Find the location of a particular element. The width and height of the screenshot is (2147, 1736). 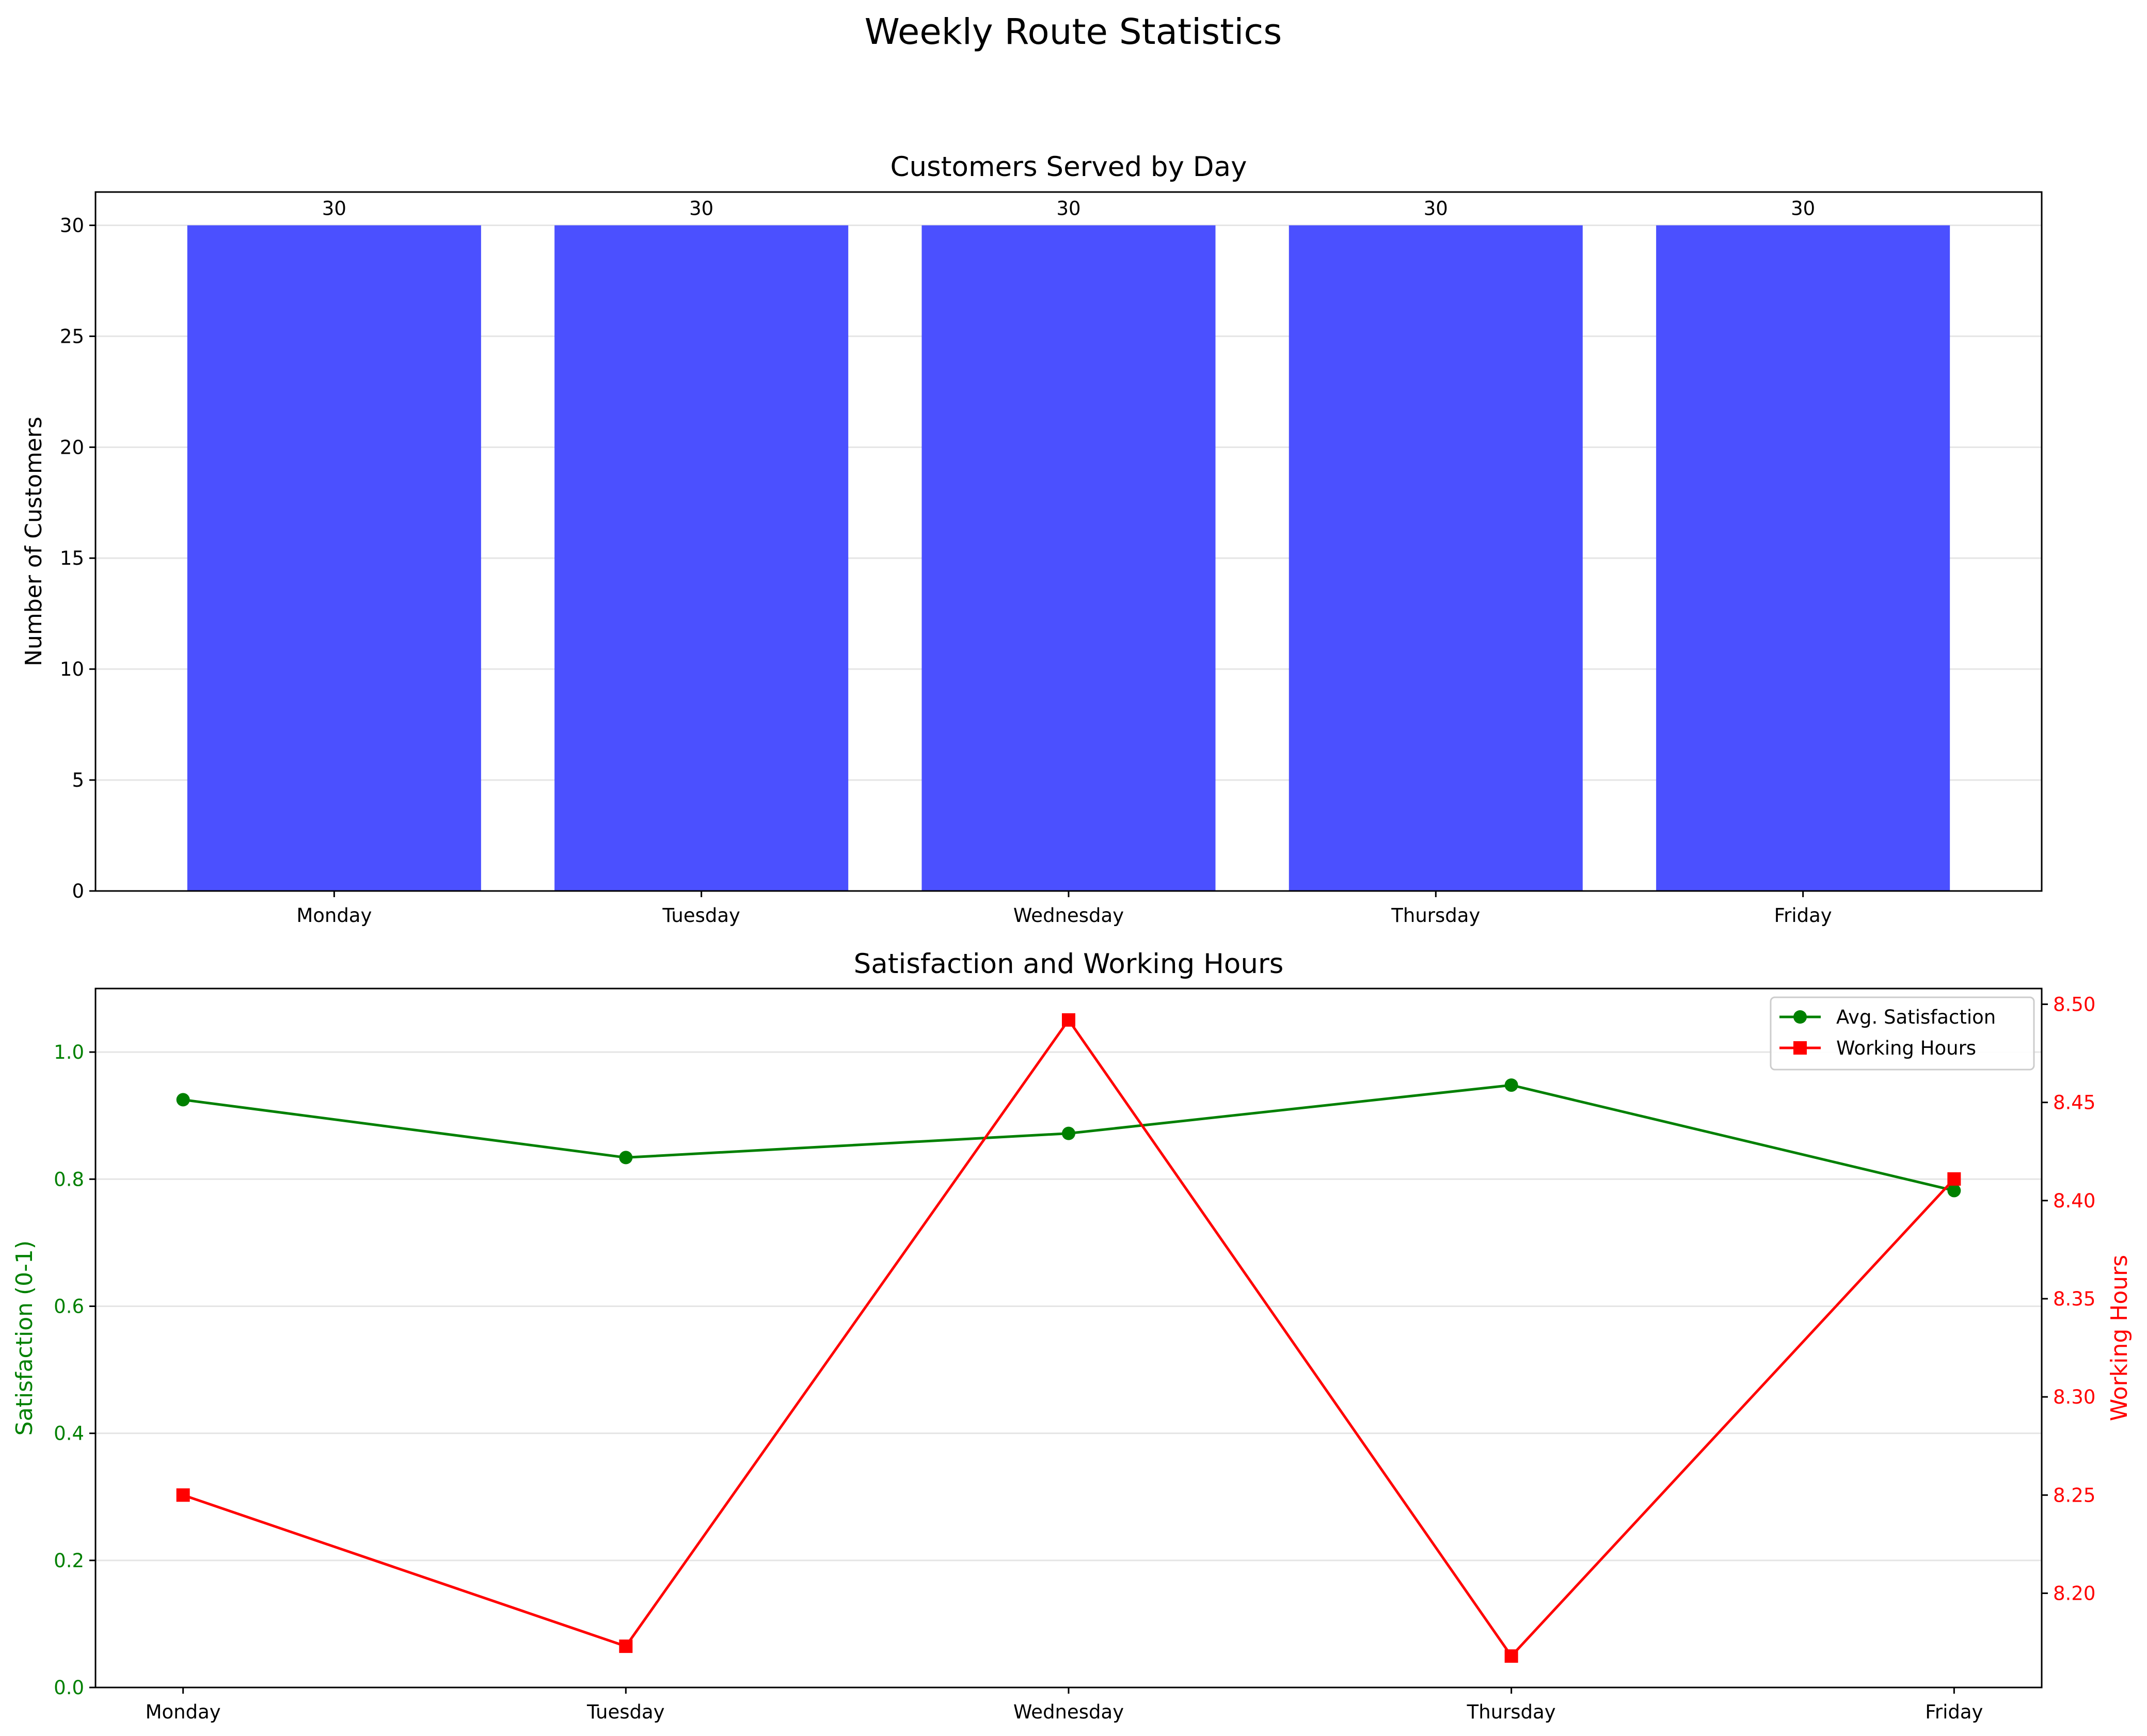

satisfaction-y-tick-label: 0.8 is located at coordinates (69, 1179).